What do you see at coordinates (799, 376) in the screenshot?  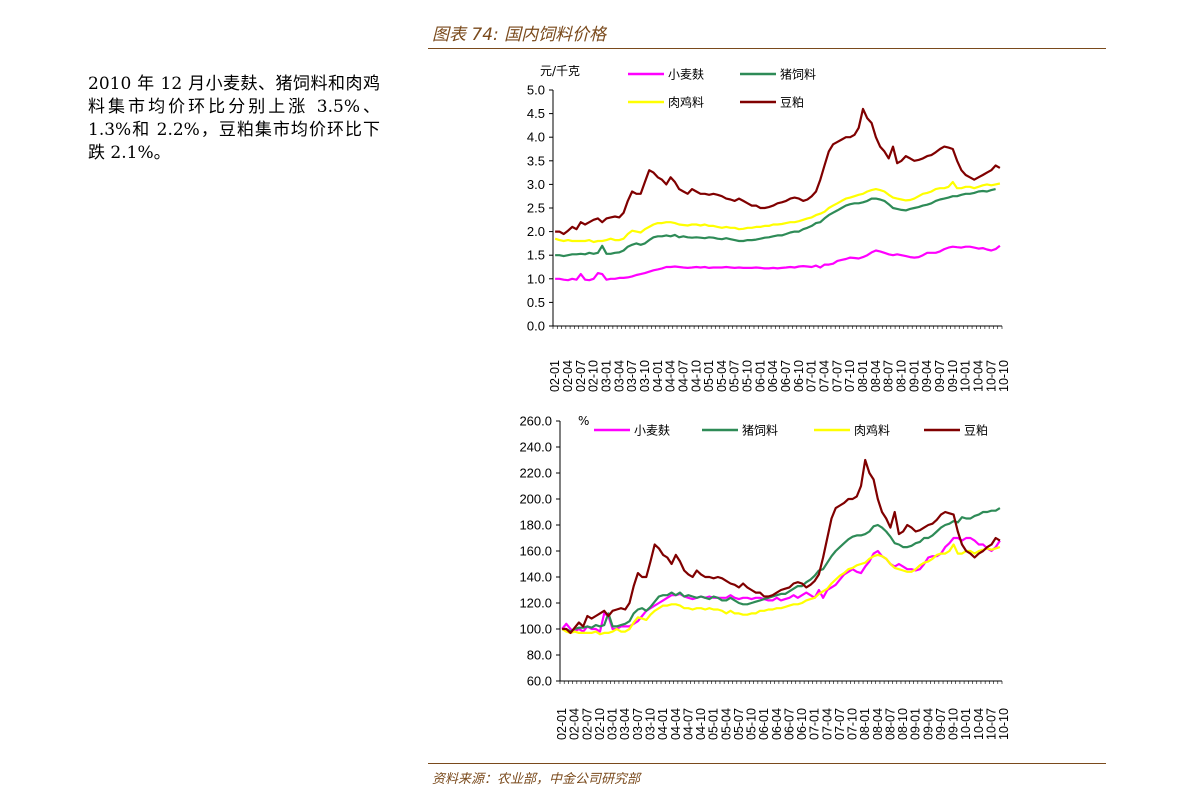 I see `chart1-xtick-label: 06-10` at bounding box center [799, 376].